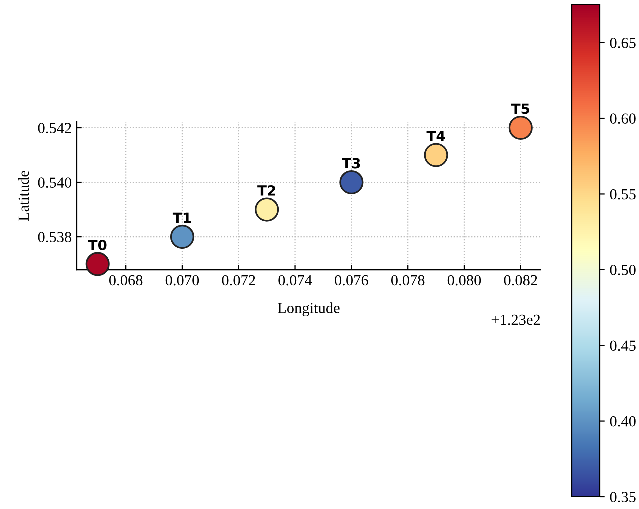  Describe the element at coordinates (623, 346) in the screenshot. I see `color-bar-label: 0.45` at that location.